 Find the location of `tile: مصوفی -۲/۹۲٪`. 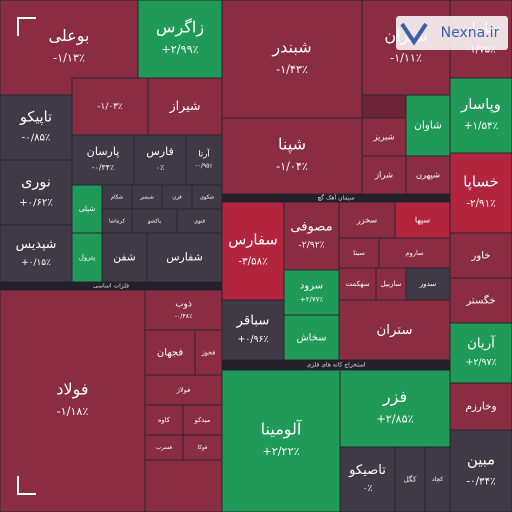

tile: مصوفی -۲/۹۲٪ is located at coordinates (311, 236).